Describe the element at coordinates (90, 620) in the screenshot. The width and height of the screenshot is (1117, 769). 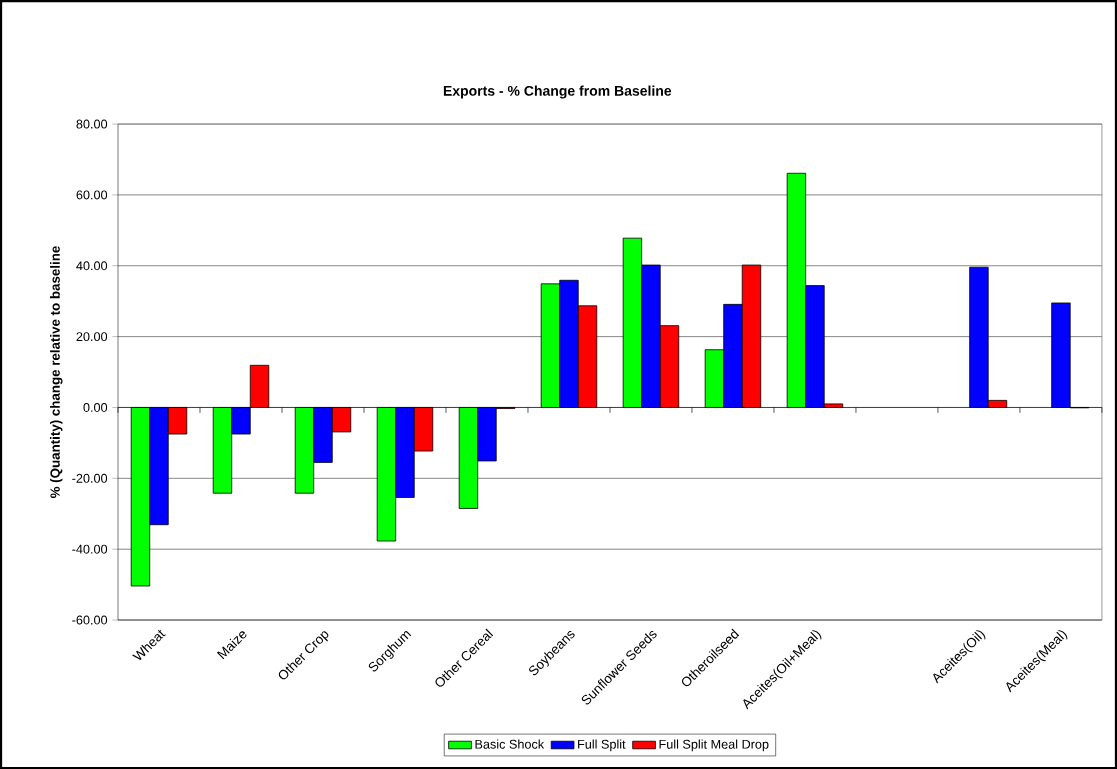
I see `y-tick-label: -60.00` at that location.